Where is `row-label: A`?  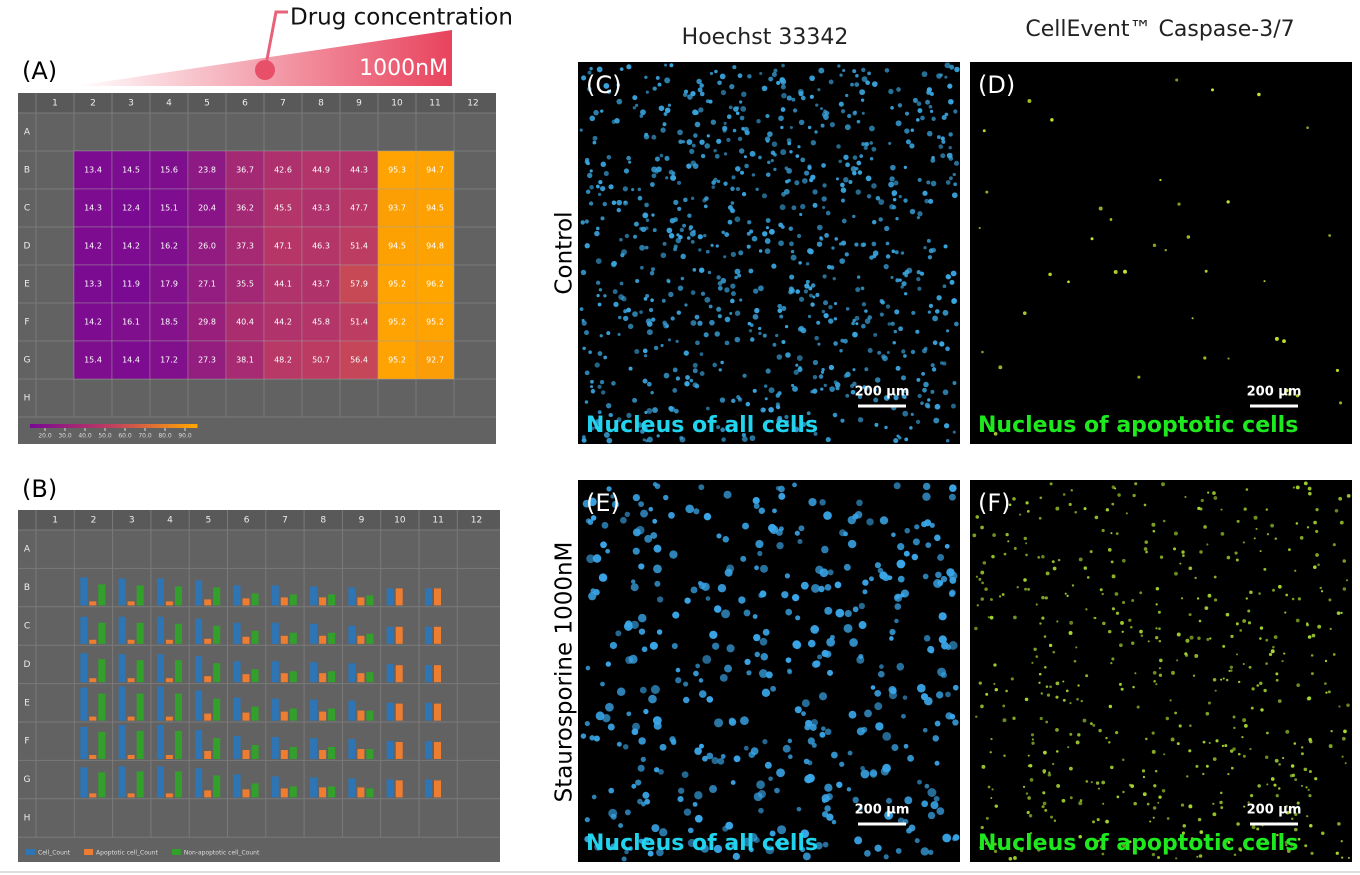
row-label: A is located at coordinates (27, 133).